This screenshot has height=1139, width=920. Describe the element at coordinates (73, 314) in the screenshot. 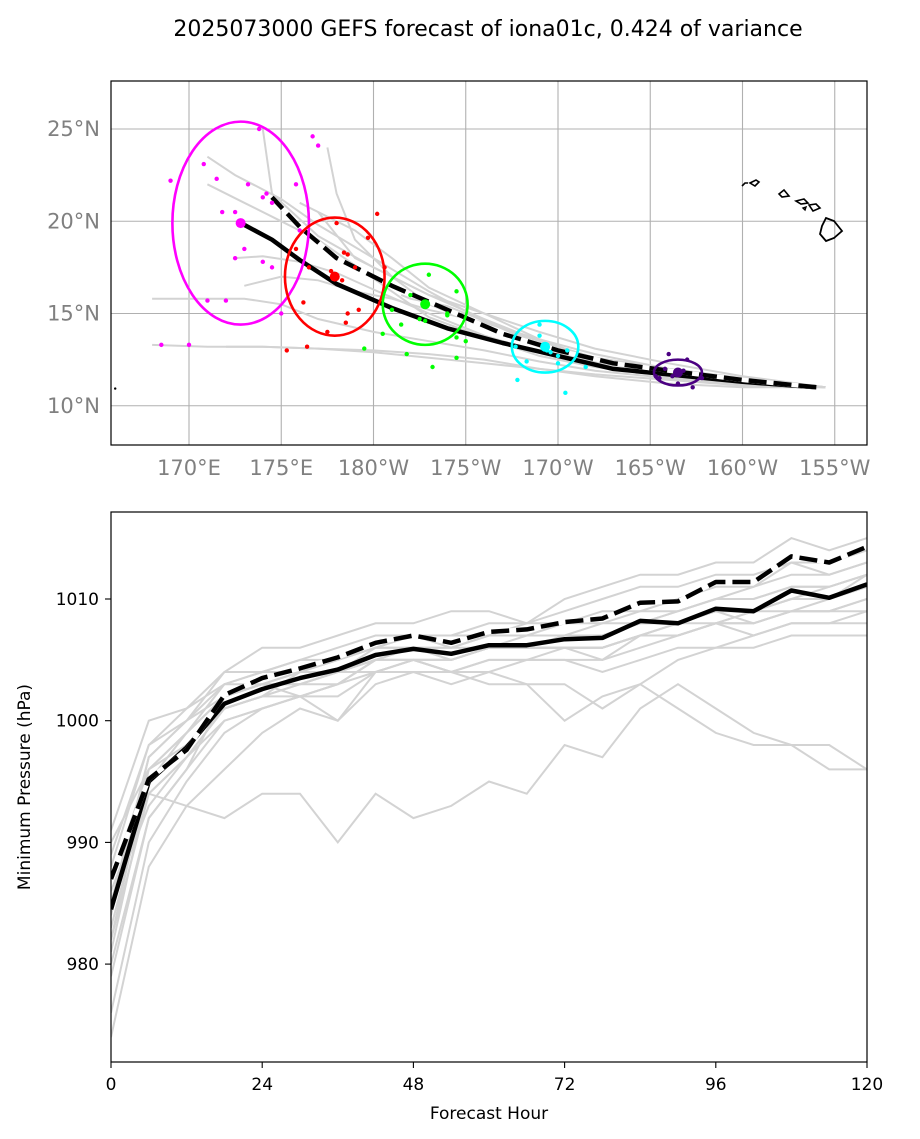

I see `map-y-tick-label: 15°N` at that location.